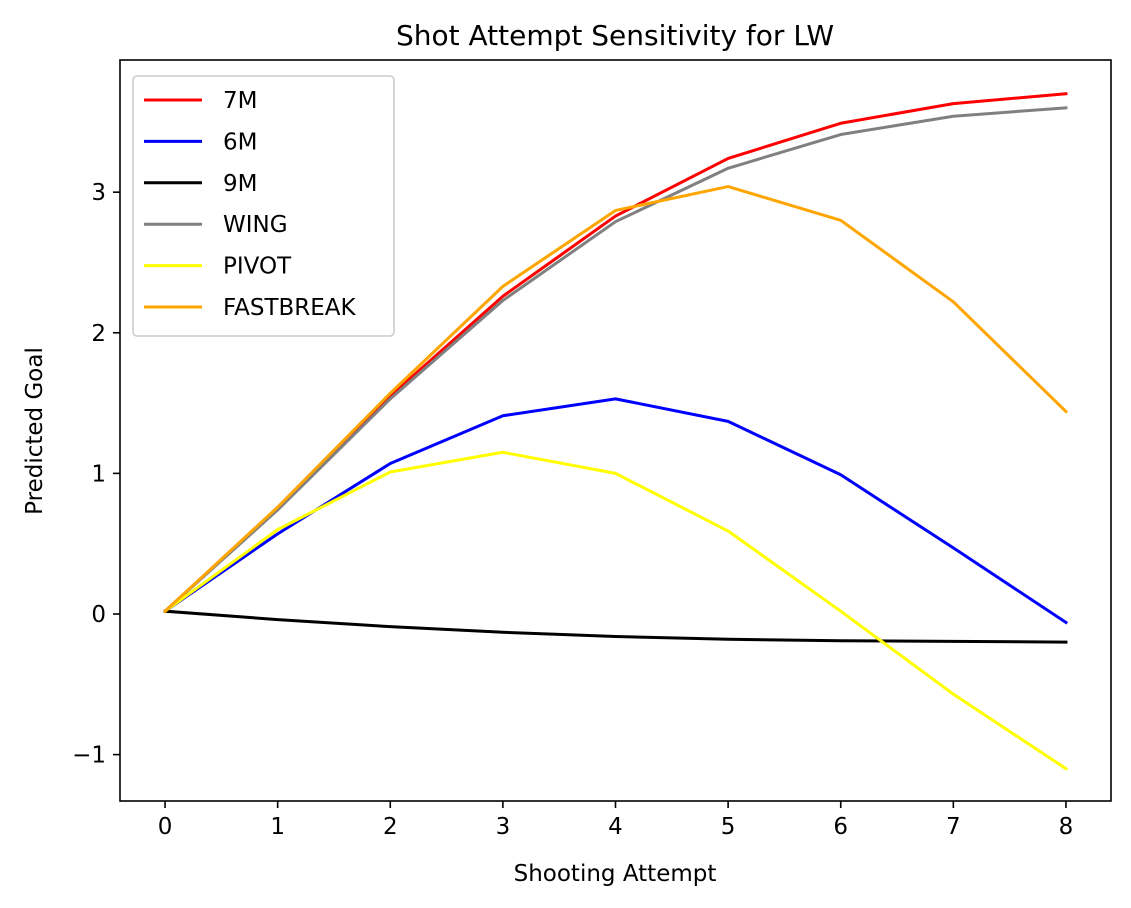 The height and width of the screenshot is (908, 1131). Describe the element at coordinates (1066, 827) in the screenshot. I see `x-tick-label: 8` at that location.